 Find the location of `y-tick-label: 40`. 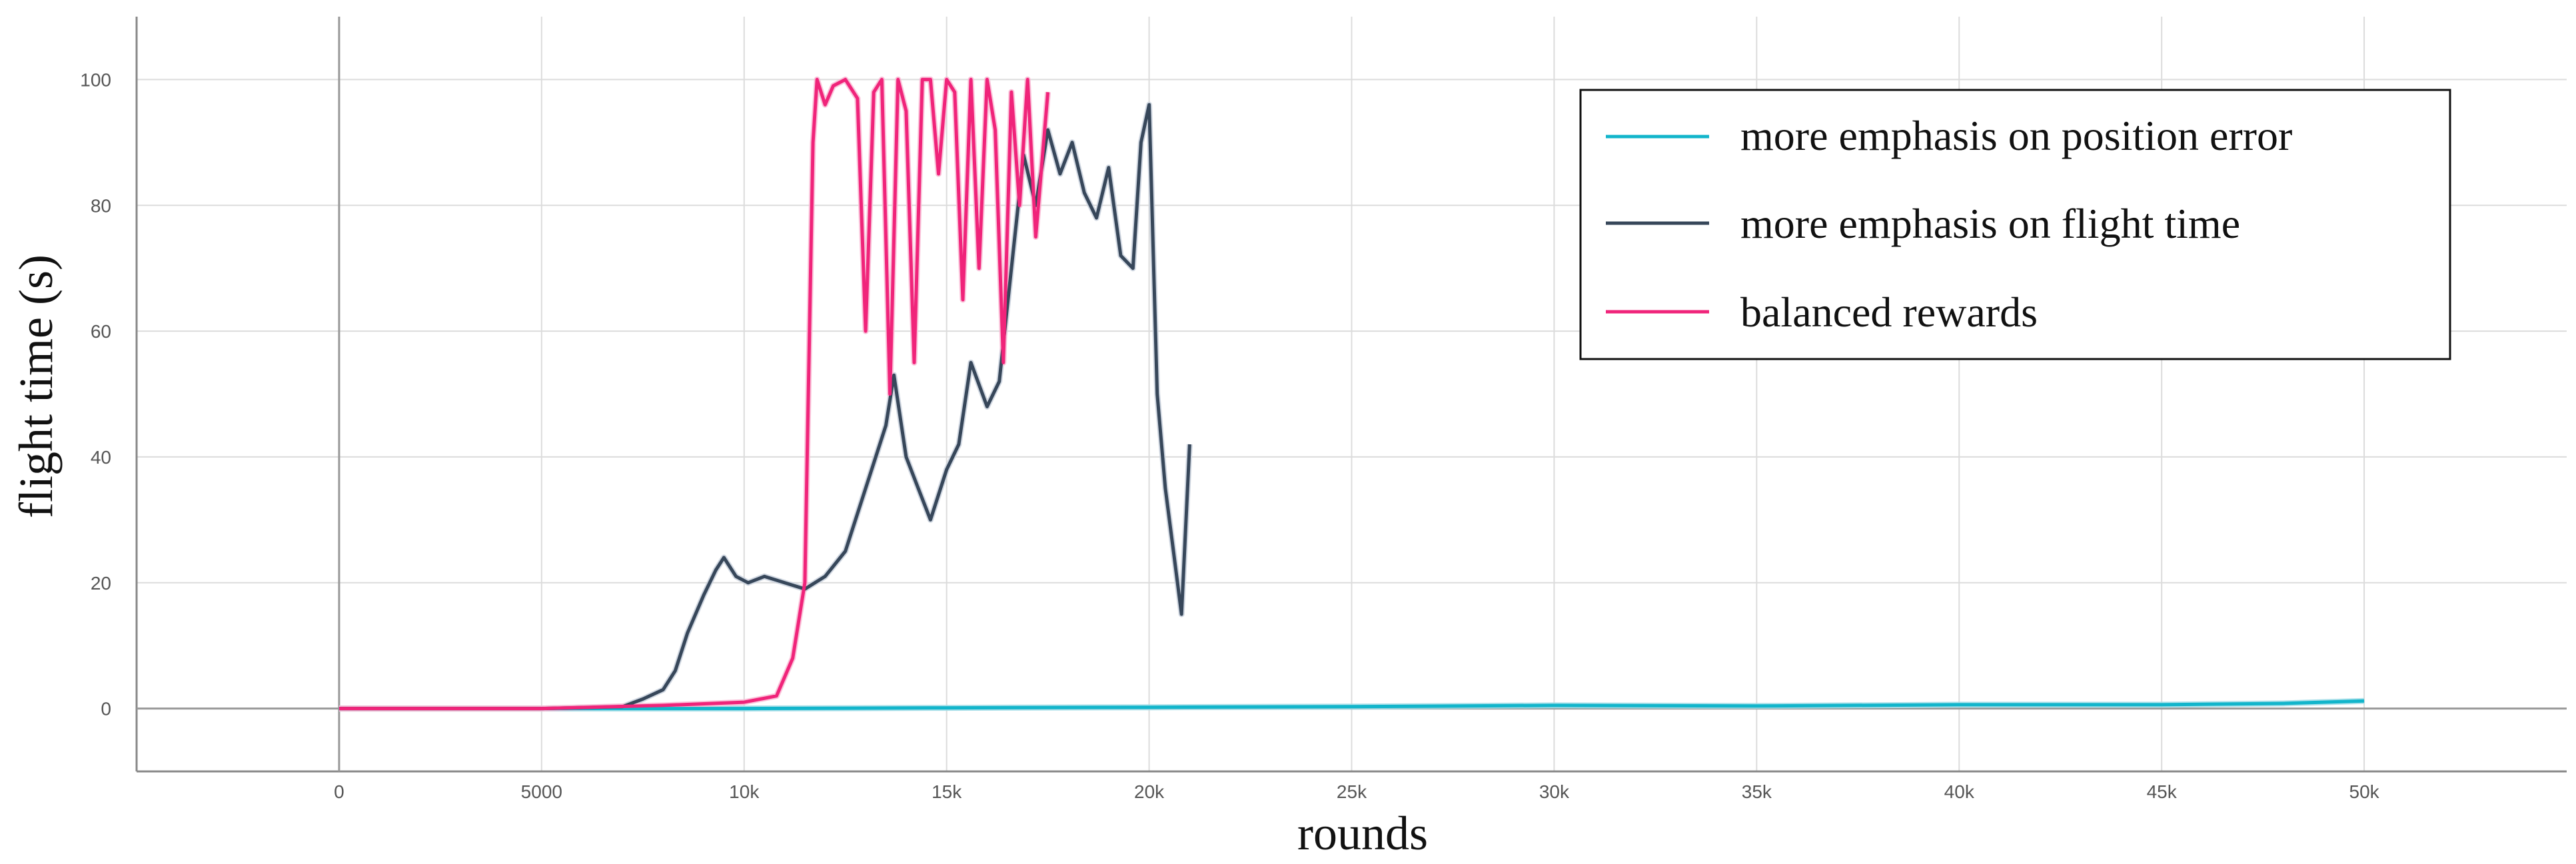

y-tick-label: 40 is located at coordinates (101, 458).